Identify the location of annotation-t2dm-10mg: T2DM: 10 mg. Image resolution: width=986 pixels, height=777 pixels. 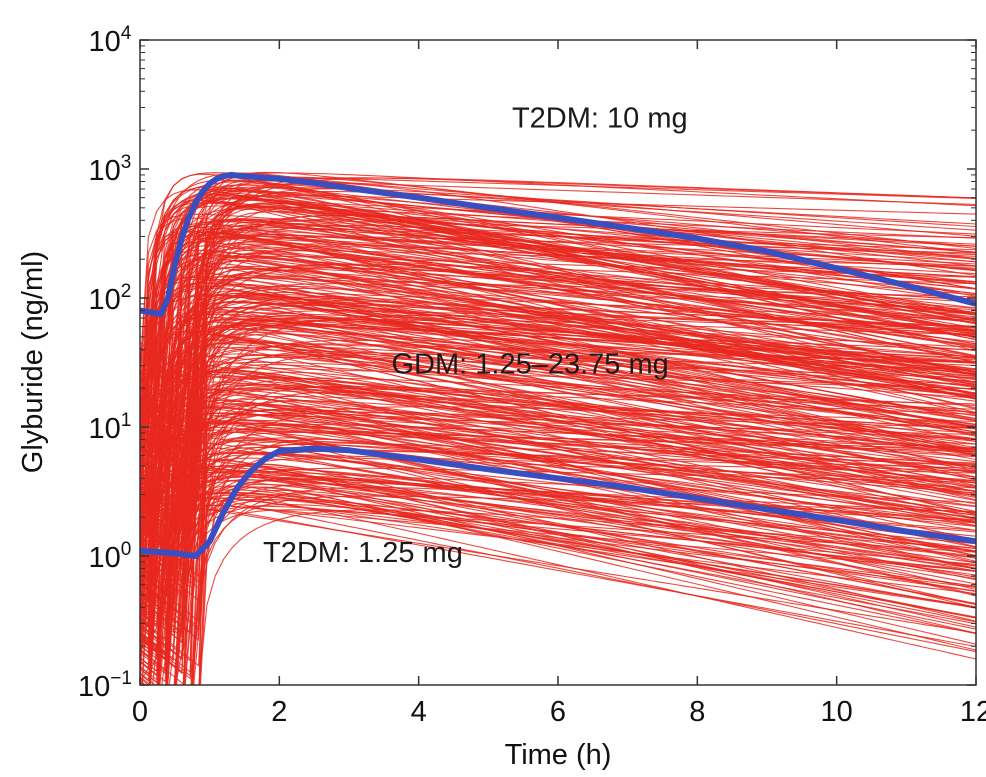
(600, 118).